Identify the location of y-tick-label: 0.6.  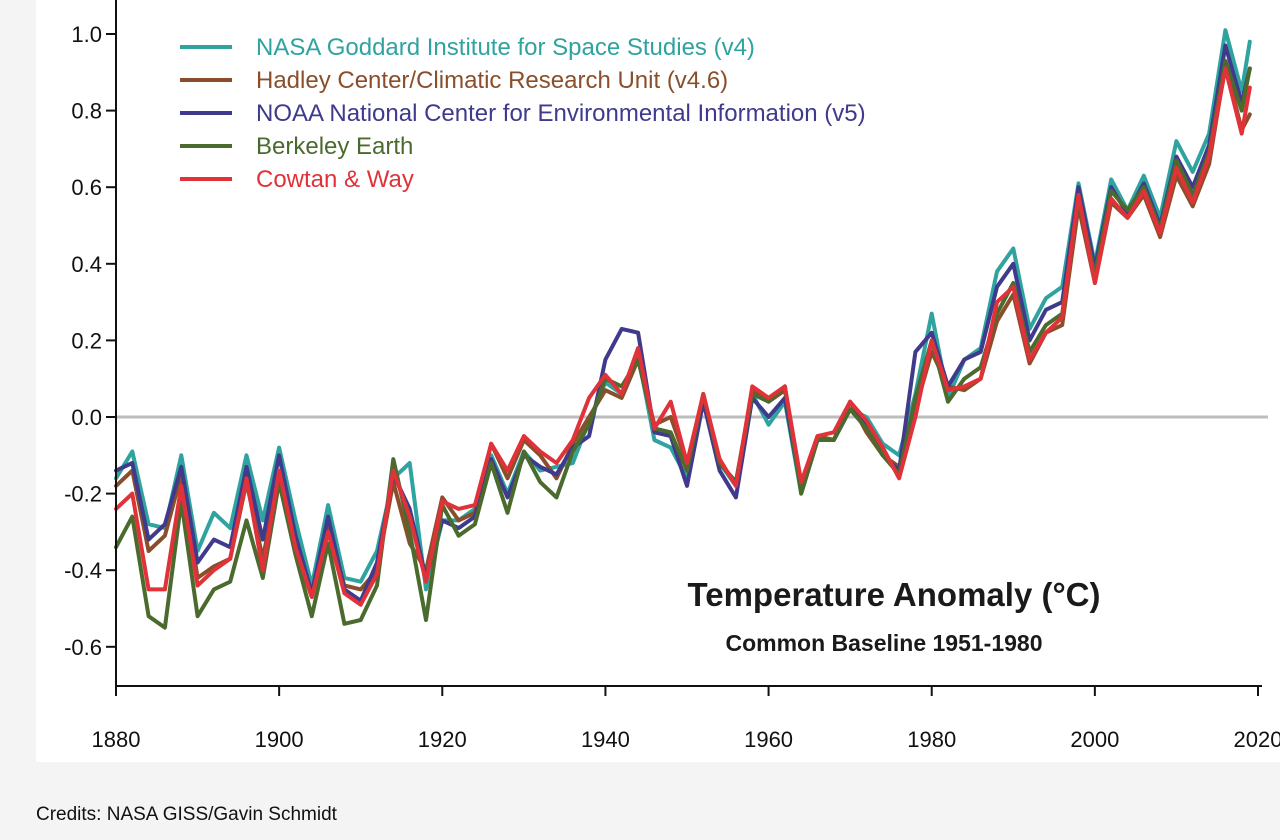
(86, 187).